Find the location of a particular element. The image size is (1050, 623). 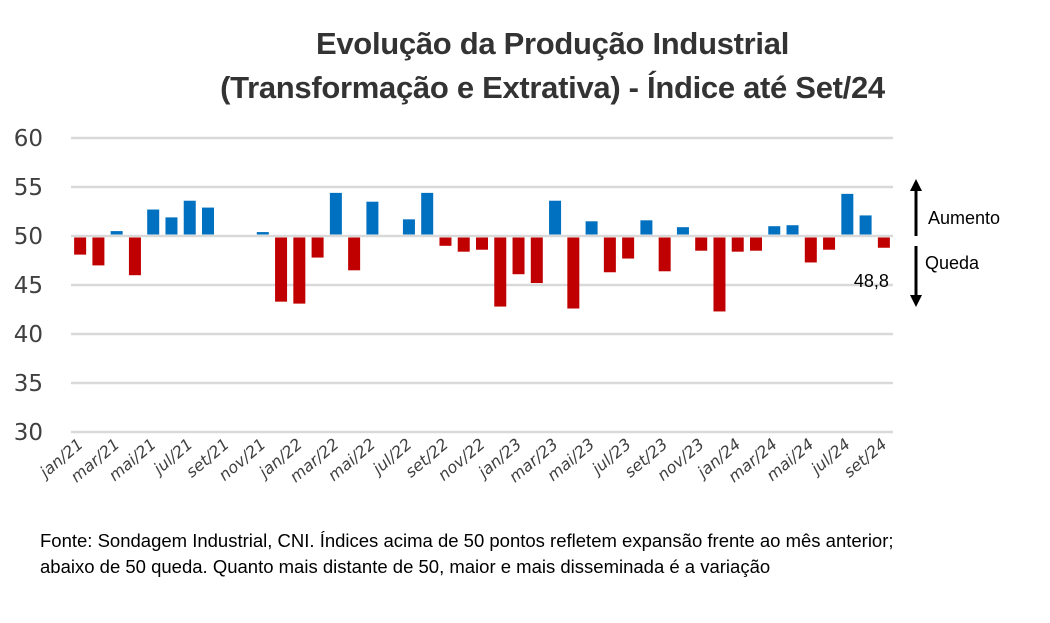

y-axis: 60 55 50 45 40 35 30 is located at coordinates (28, 286).